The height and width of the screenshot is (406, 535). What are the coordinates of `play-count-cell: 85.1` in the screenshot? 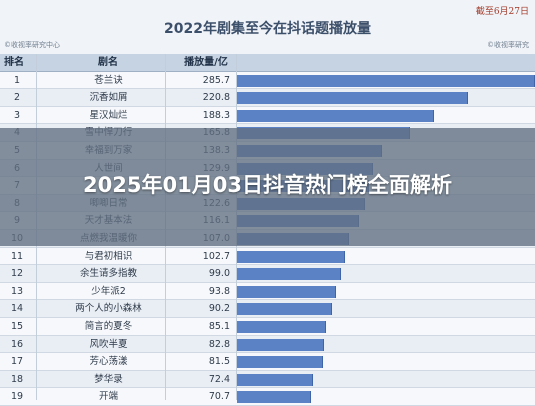 It's located at (219, 326).